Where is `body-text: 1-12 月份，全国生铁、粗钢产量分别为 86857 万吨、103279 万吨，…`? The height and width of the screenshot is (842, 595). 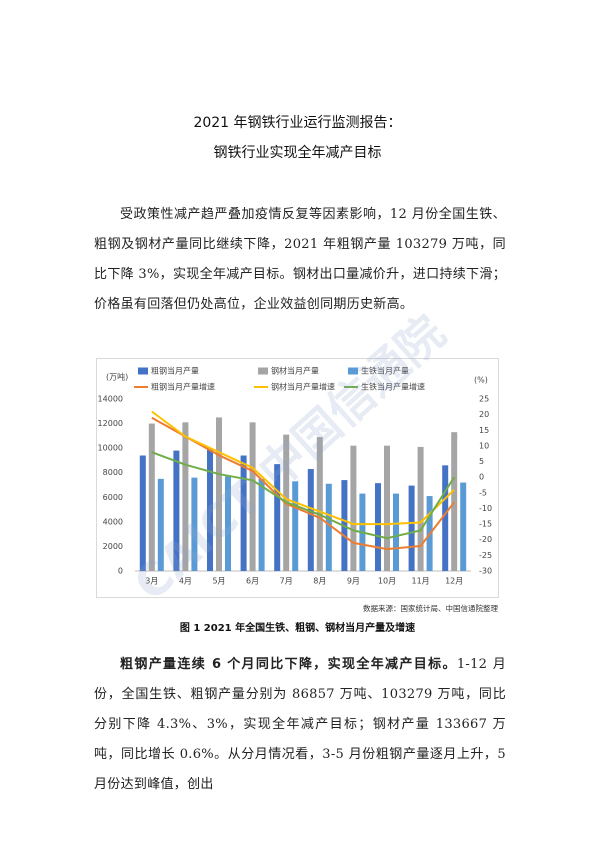
body-text: 1-12 月份，全国生铁、粗钢产量分别为 86857 万吨、103279 万吨，… is located at coordinates (300, 724).